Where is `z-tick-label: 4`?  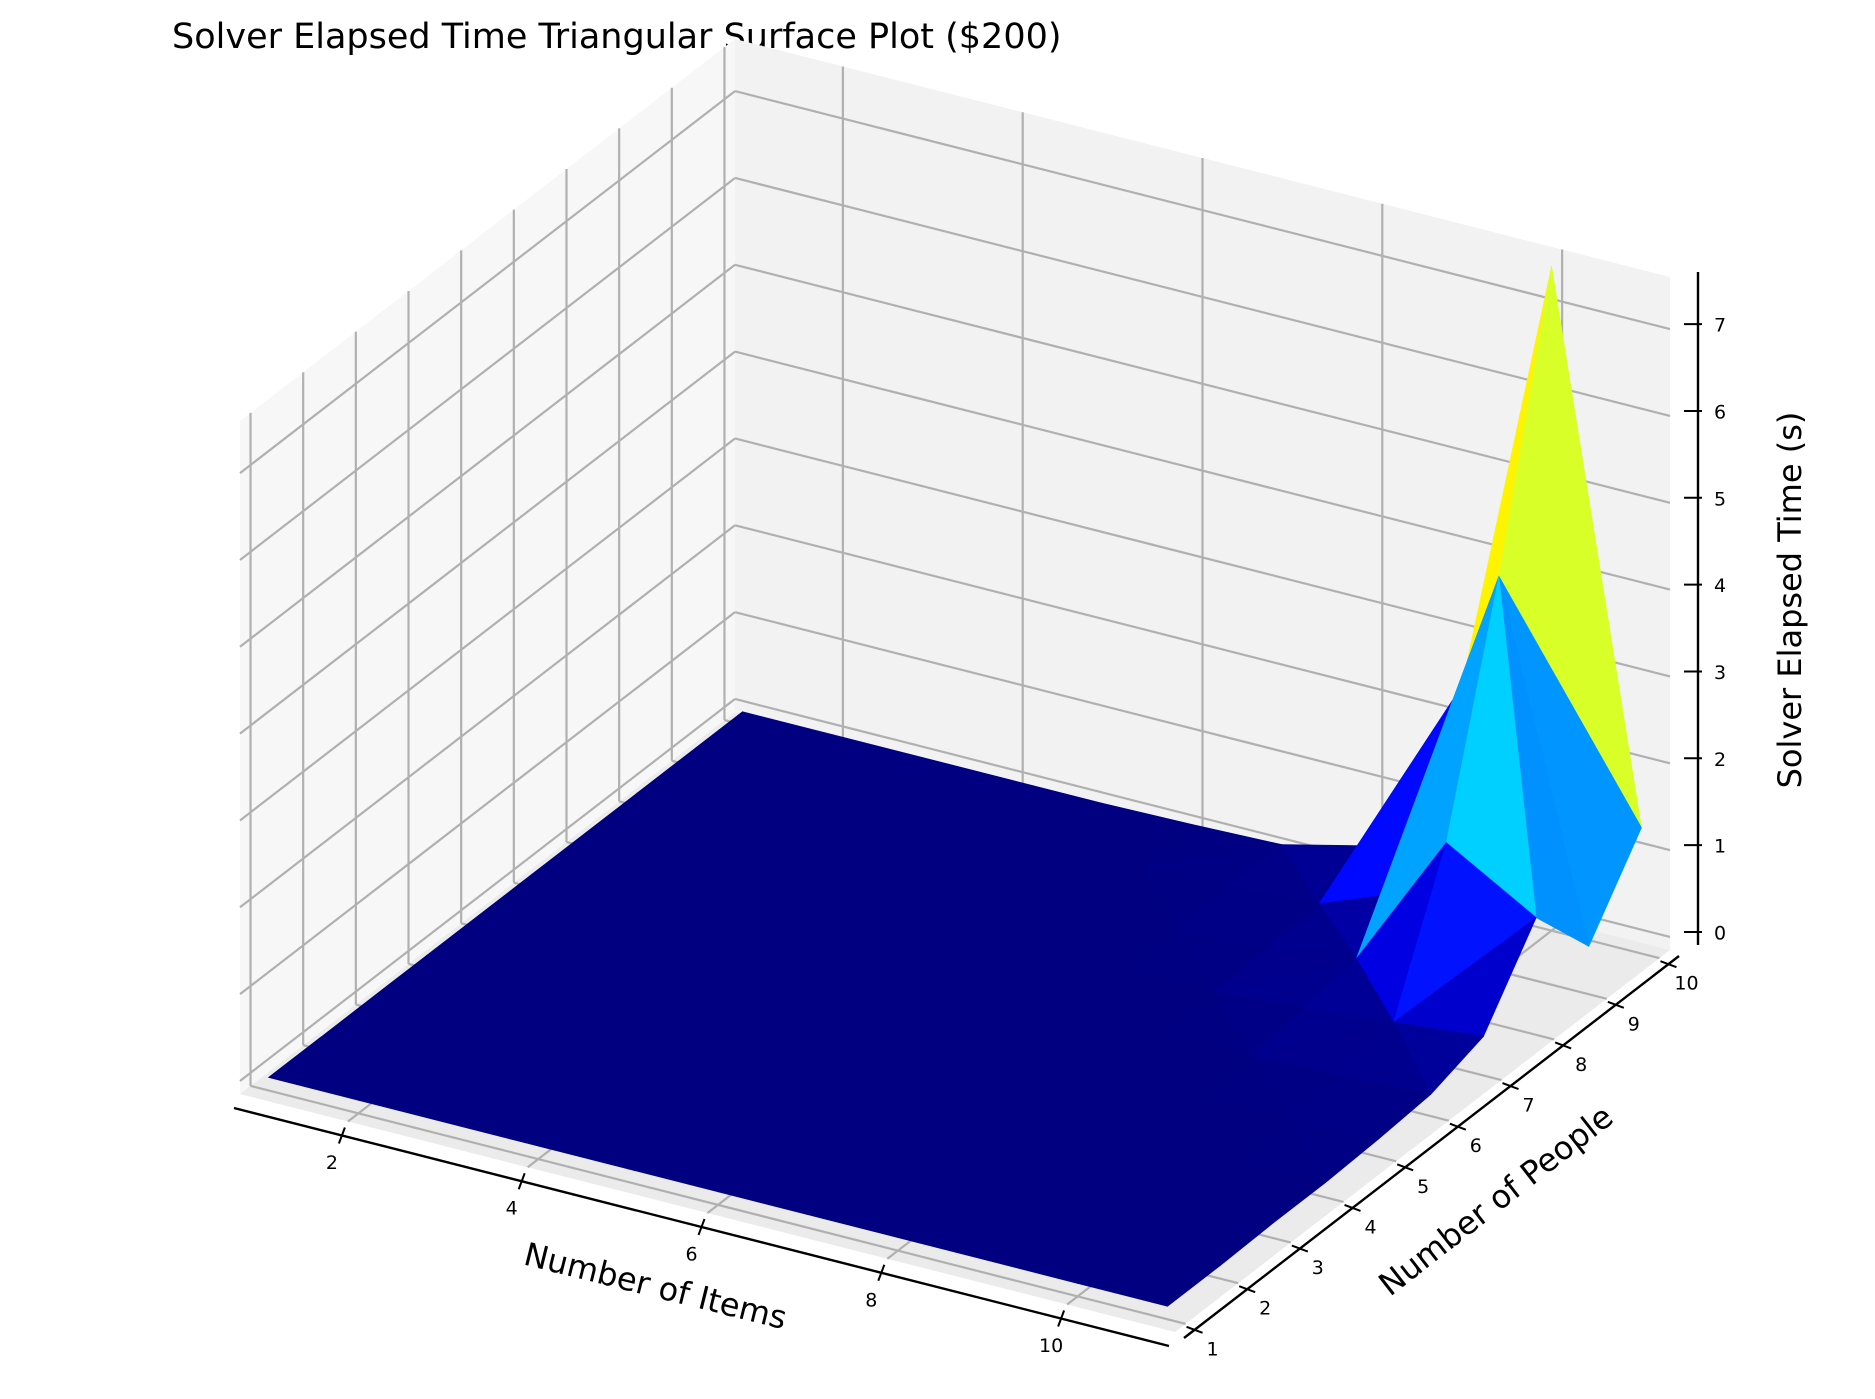
z-tick-label: 4 is located at coordinates (1720, 586).